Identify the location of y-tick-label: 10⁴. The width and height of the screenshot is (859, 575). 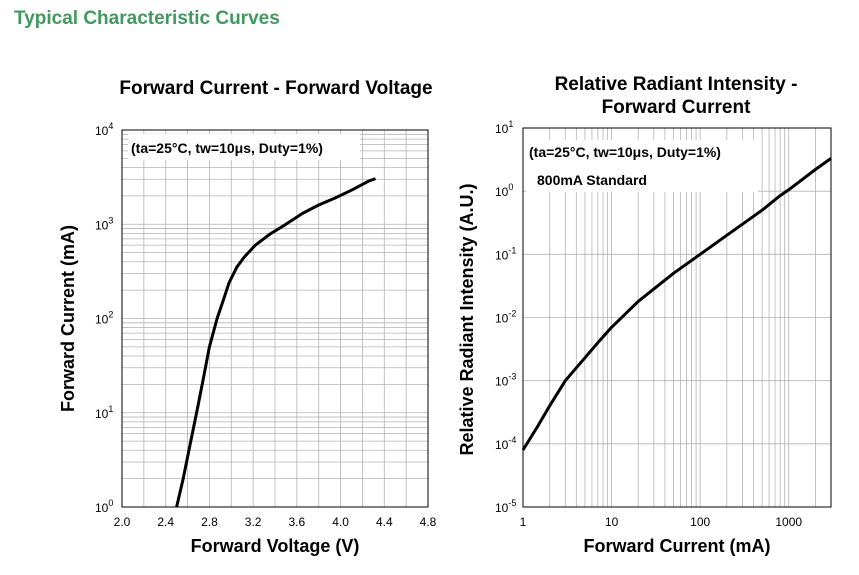
(104, 129).